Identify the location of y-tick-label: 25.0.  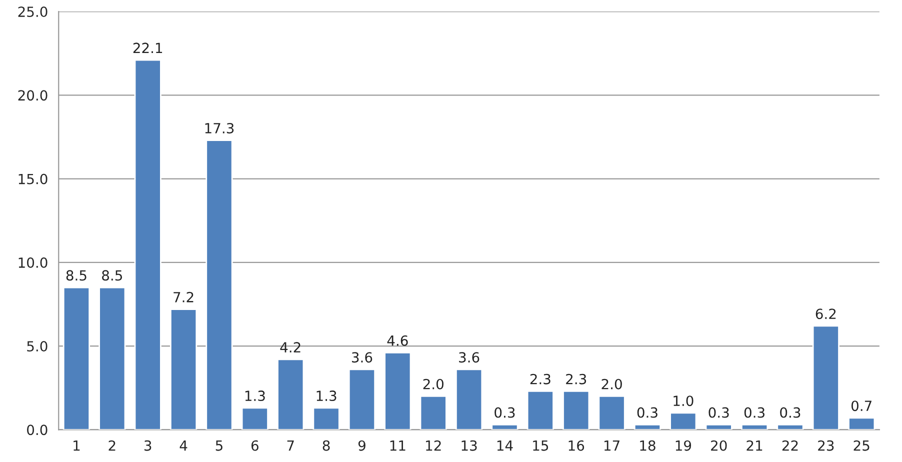
(33, 12).